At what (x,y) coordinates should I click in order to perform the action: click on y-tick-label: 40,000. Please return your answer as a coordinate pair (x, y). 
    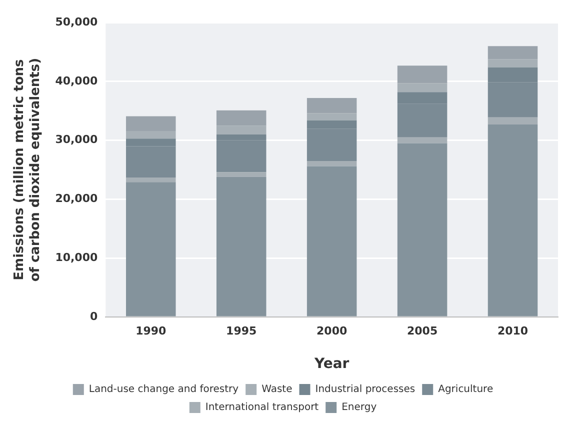
    Looking at the image, I should click on (76, 81).